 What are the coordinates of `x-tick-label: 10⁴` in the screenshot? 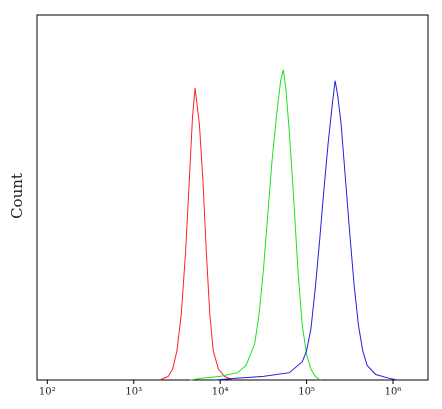 It's located at (220, 392).